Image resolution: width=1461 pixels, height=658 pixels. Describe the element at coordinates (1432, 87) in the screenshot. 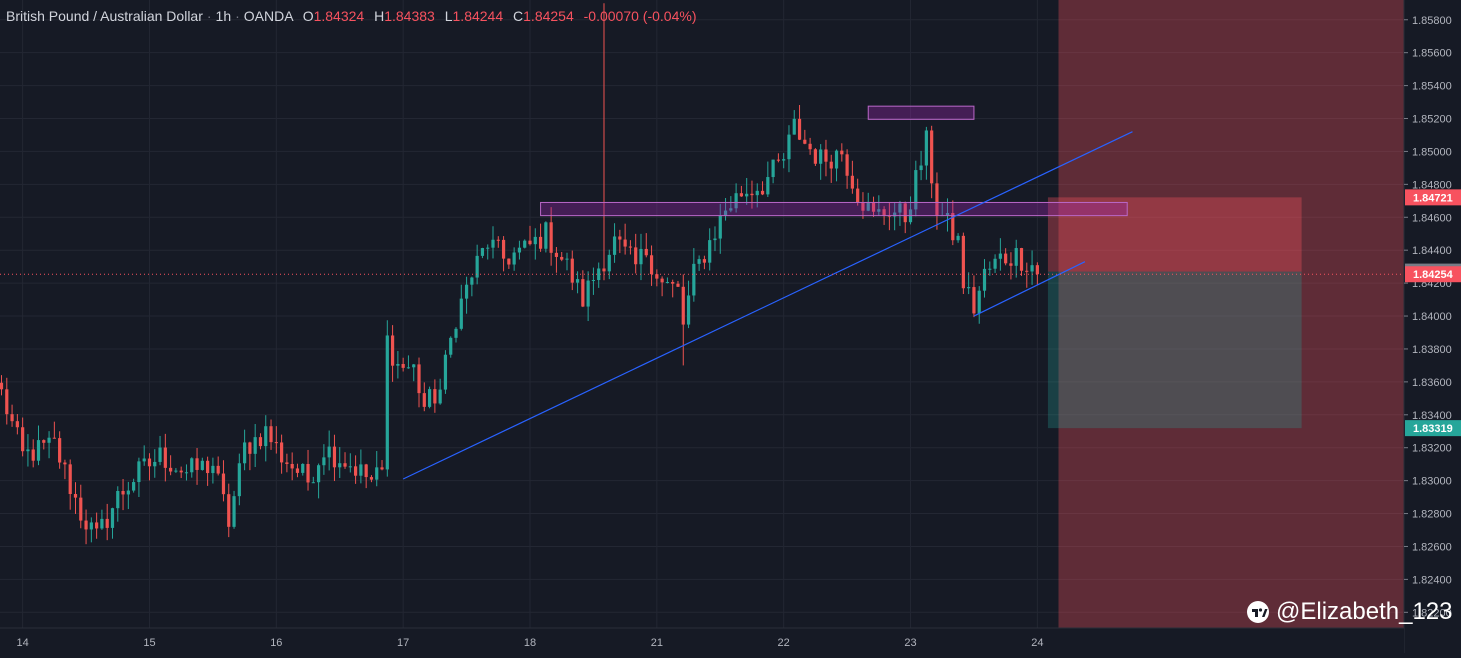

I see `price-tick-label: 1.85400` at that location.